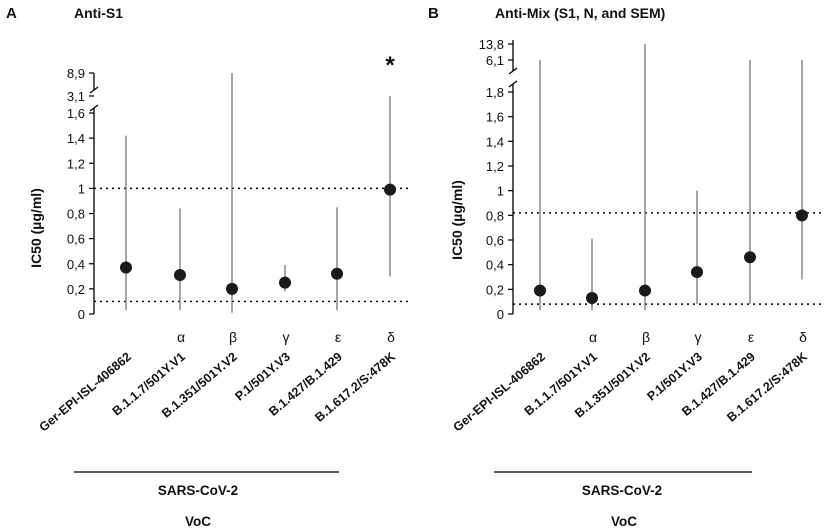  What do you see at coordinates (81, 314) in the screenshot?
I see `panel-a-y-tick-label: 0` at bounding box center [81, 314].